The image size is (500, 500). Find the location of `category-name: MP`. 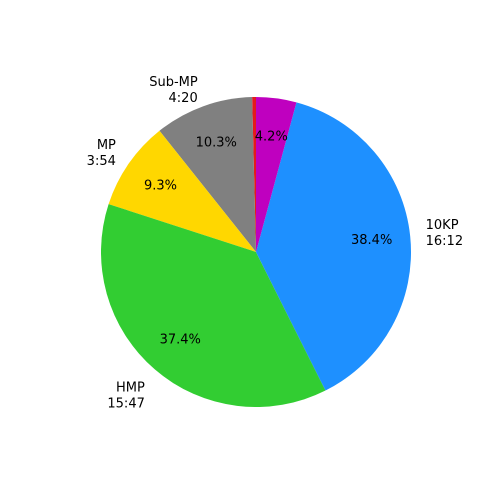

category-name: MP is located at coordinates (106, 145).